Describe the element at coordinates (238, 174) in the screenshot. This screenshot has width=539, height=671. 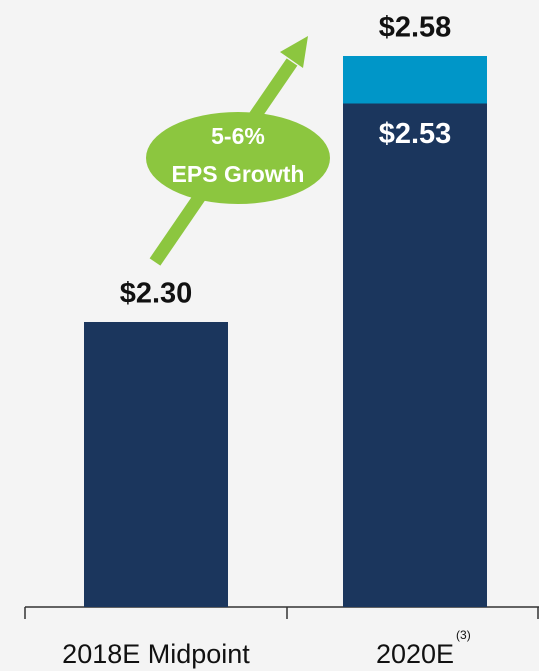
I see `annotation-text: EPS Growth` at that location.